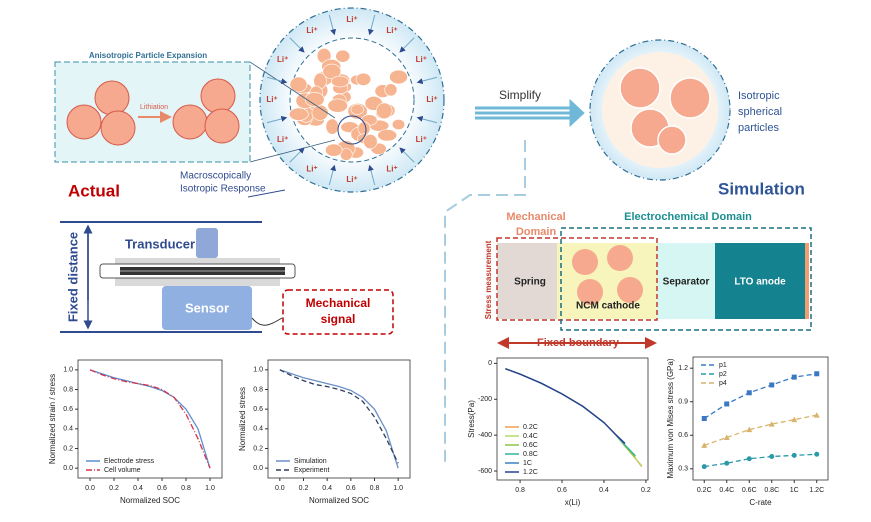 The image size is (871, 522). Describe the element at coordinates (129, 461) in the screenshot. I see `legend-label: Electrode stress` at that location.